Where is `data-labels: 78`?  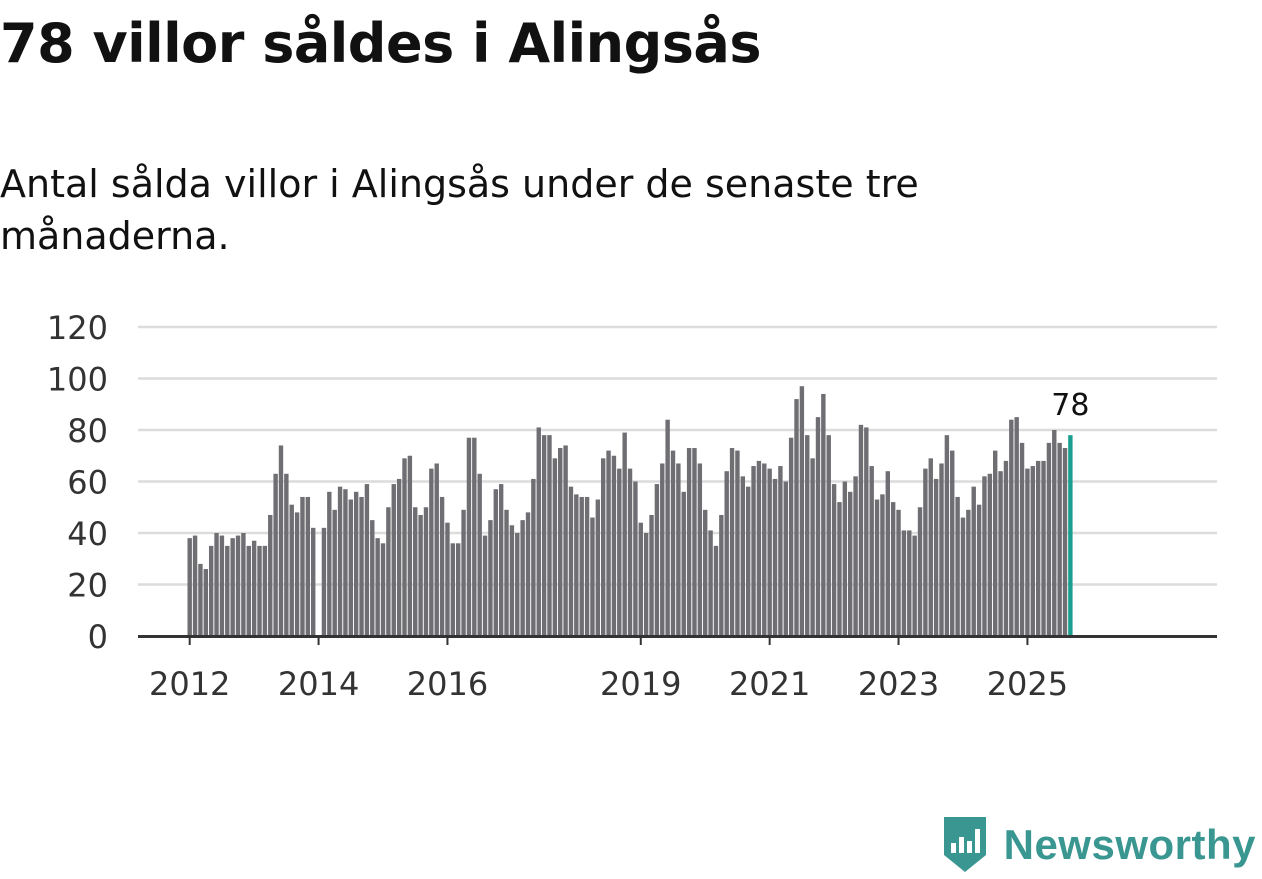
data-labels: 78 is located at coordinates (1070, 405).